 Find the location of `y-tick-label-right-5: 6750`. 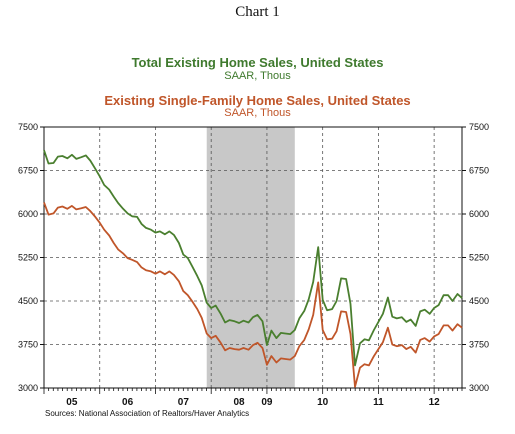

y-tick-label-right-5: 6750 is located at coordinates (479, 171).